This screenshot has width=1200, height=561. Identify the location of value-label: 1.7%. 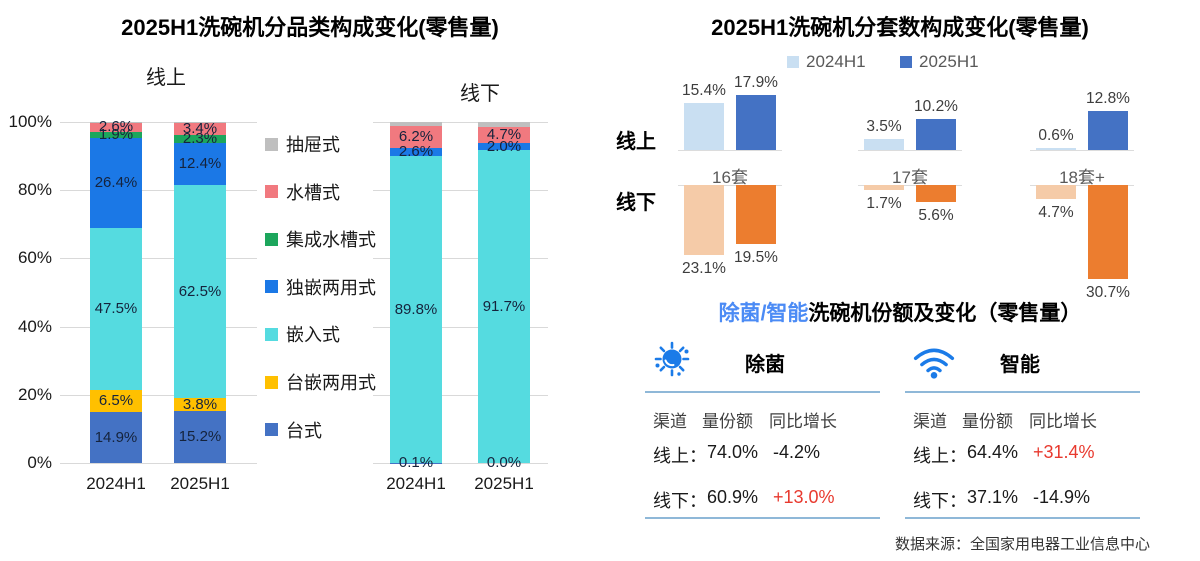
(884, 204).